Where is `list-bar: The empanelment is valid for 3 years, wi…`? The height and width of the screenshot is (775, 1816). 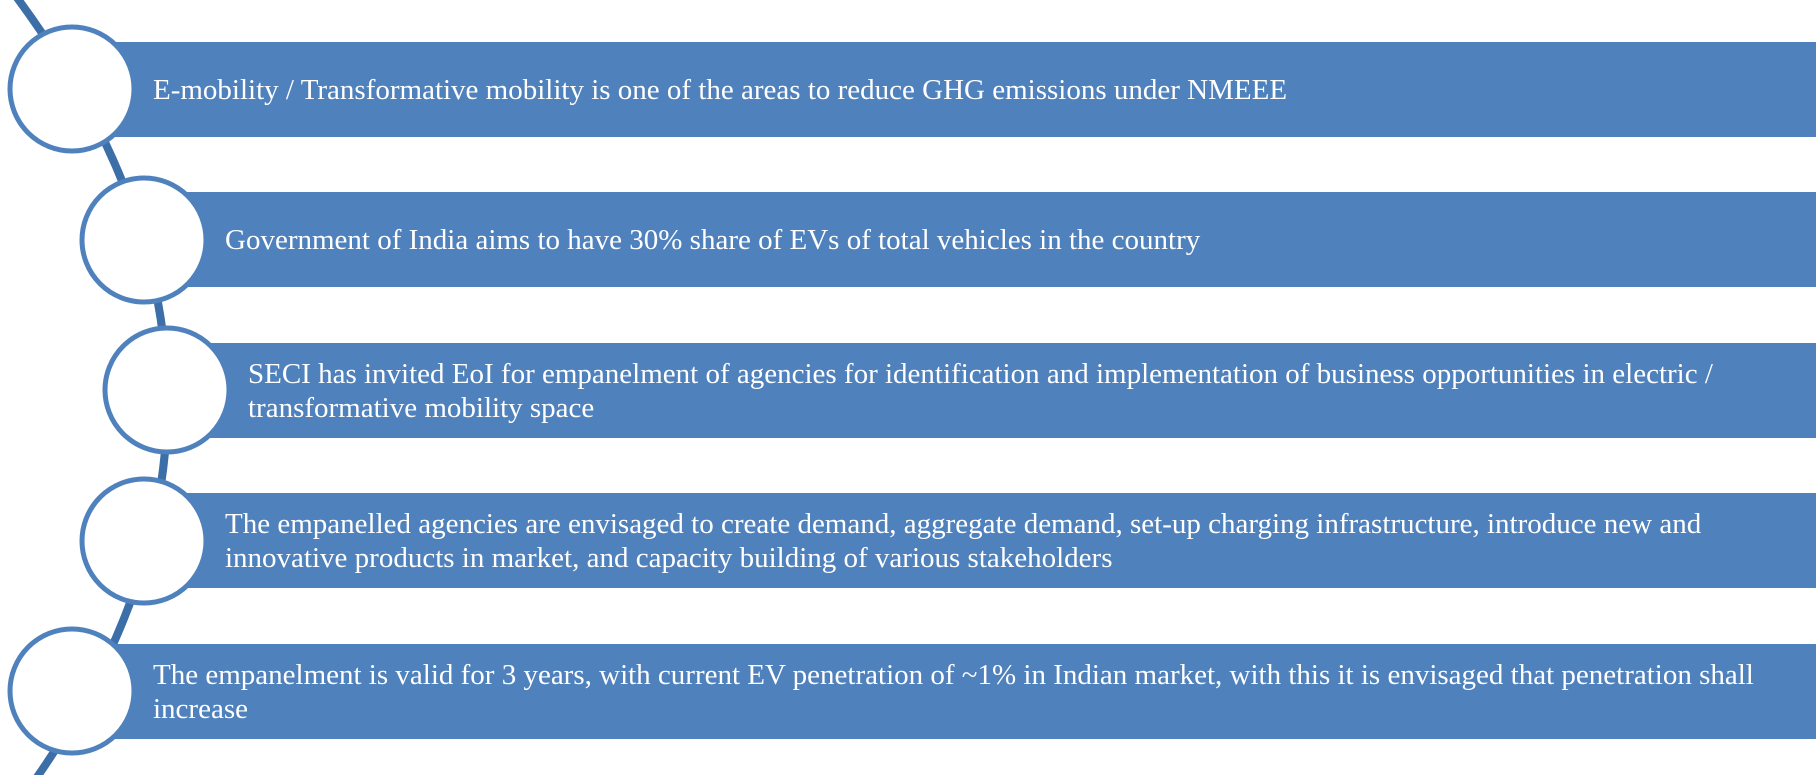 list-bar: The empanelment is valid for 3 years, wi… is located at coordinates (944, 691).